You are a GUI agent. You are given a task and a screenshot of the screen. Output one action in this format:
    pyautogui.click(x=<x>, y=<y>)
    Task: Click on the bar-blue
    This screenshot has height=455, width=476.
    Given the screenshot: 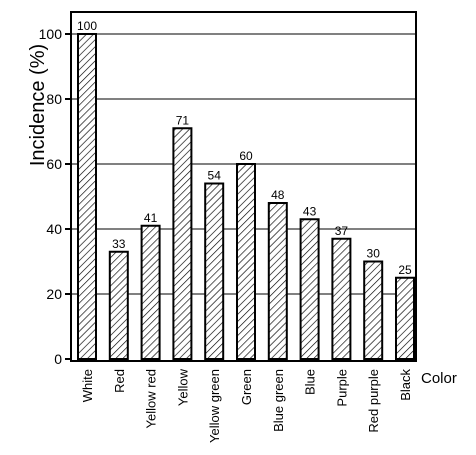 What is the action you would take?
    pyautogui.click(x=310, y=289)
    